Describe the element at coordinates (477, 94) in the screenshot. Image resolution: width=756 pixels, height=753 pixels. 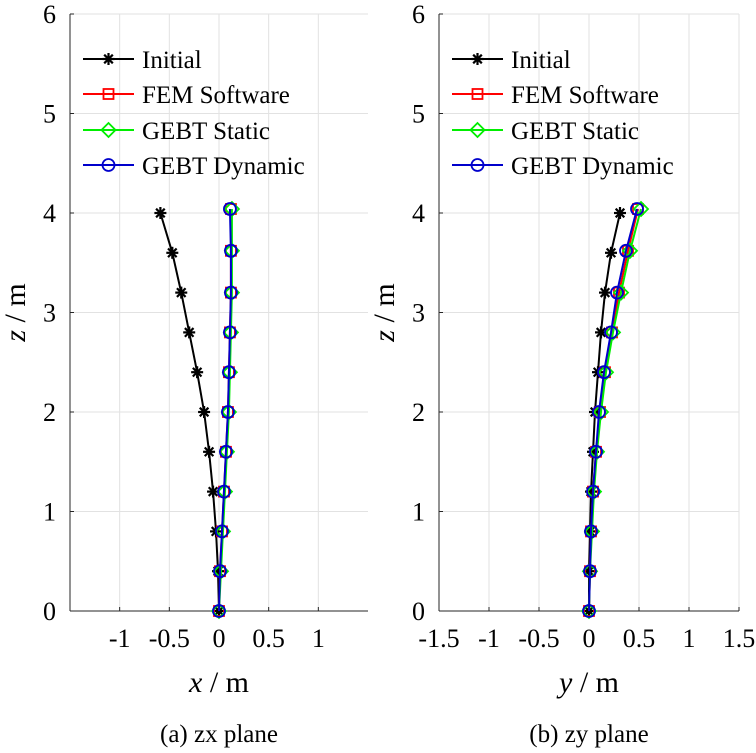
I see `zy-legend-marker-fem-software` at that location.